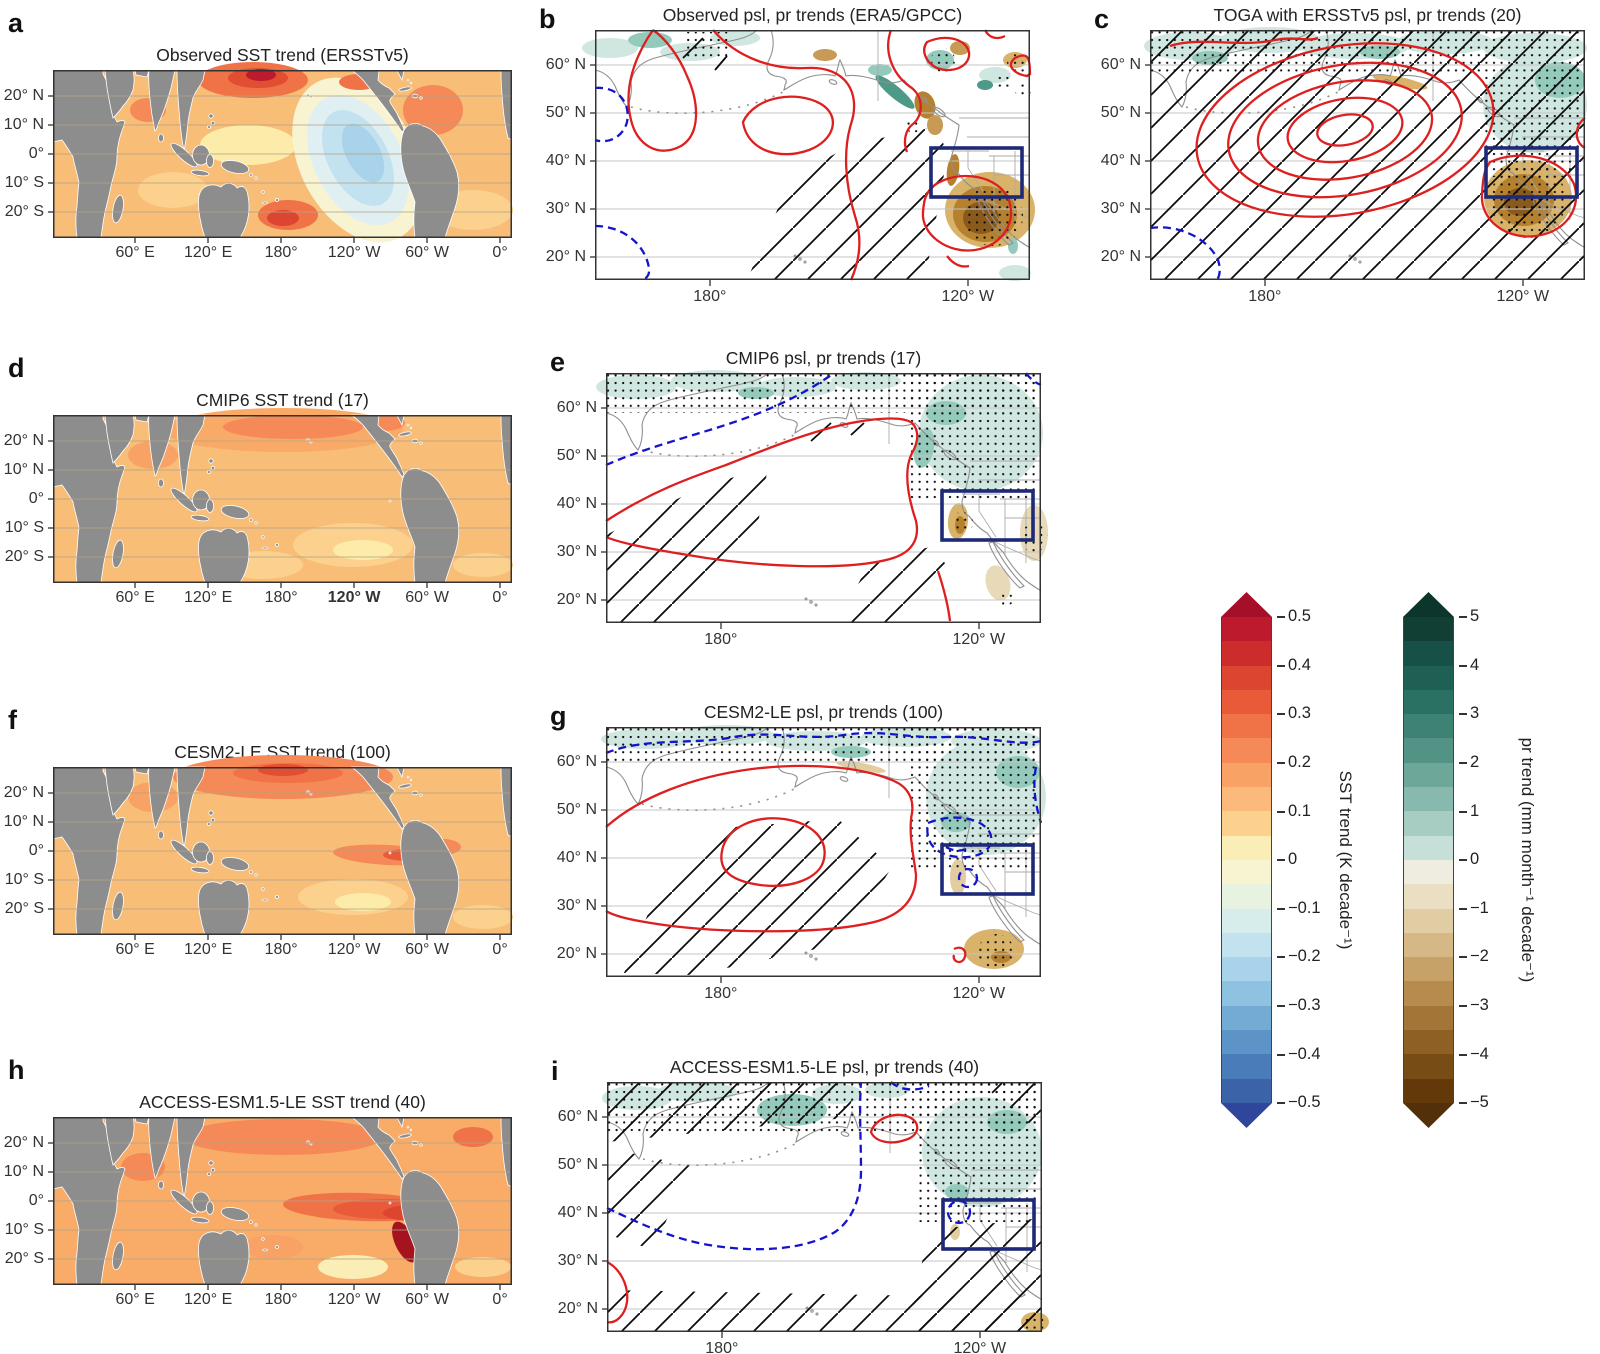 This screenshot has width=1600, height=1354. What do you see at coordinates (16, 1070) in the screenshot?
I see `panel-h-letter: h` at bounding box center [16, 1070].